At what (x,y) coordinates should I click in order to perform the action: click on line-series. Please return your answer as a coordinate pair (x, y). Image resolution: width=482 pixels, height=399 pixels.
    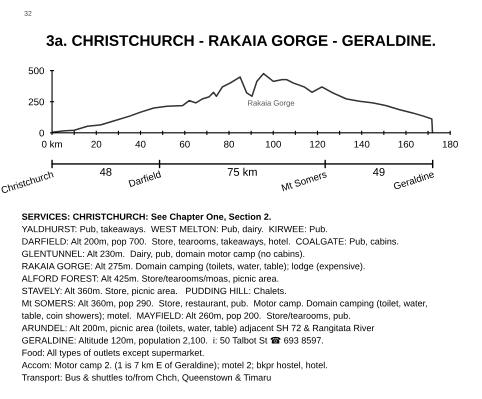
    Looking at the image, I should click on (243, 102).